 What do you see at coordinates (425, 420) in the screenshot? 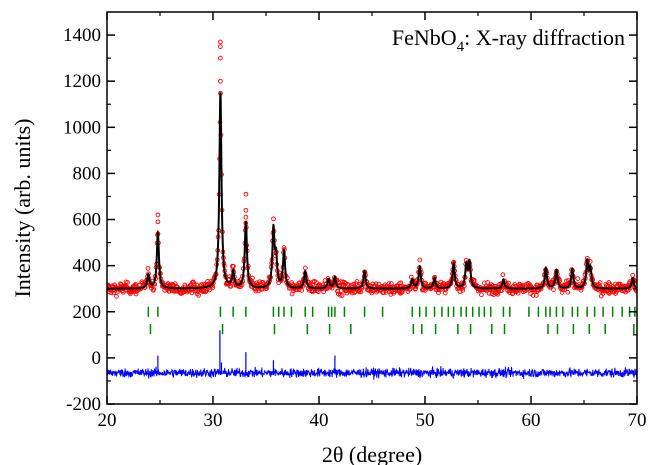
I see `x-tick-label: 50` at bounding box center [425, 420].